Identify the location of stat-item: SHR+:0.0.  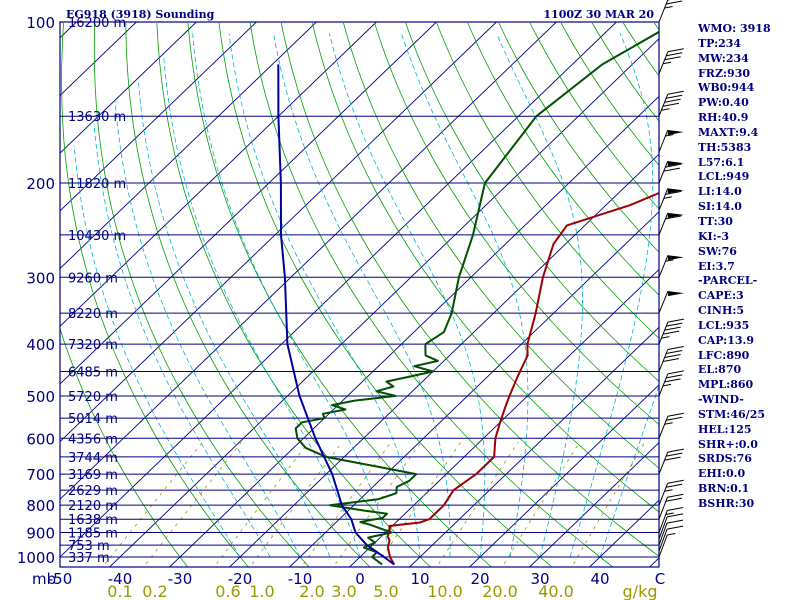
(728, 444).